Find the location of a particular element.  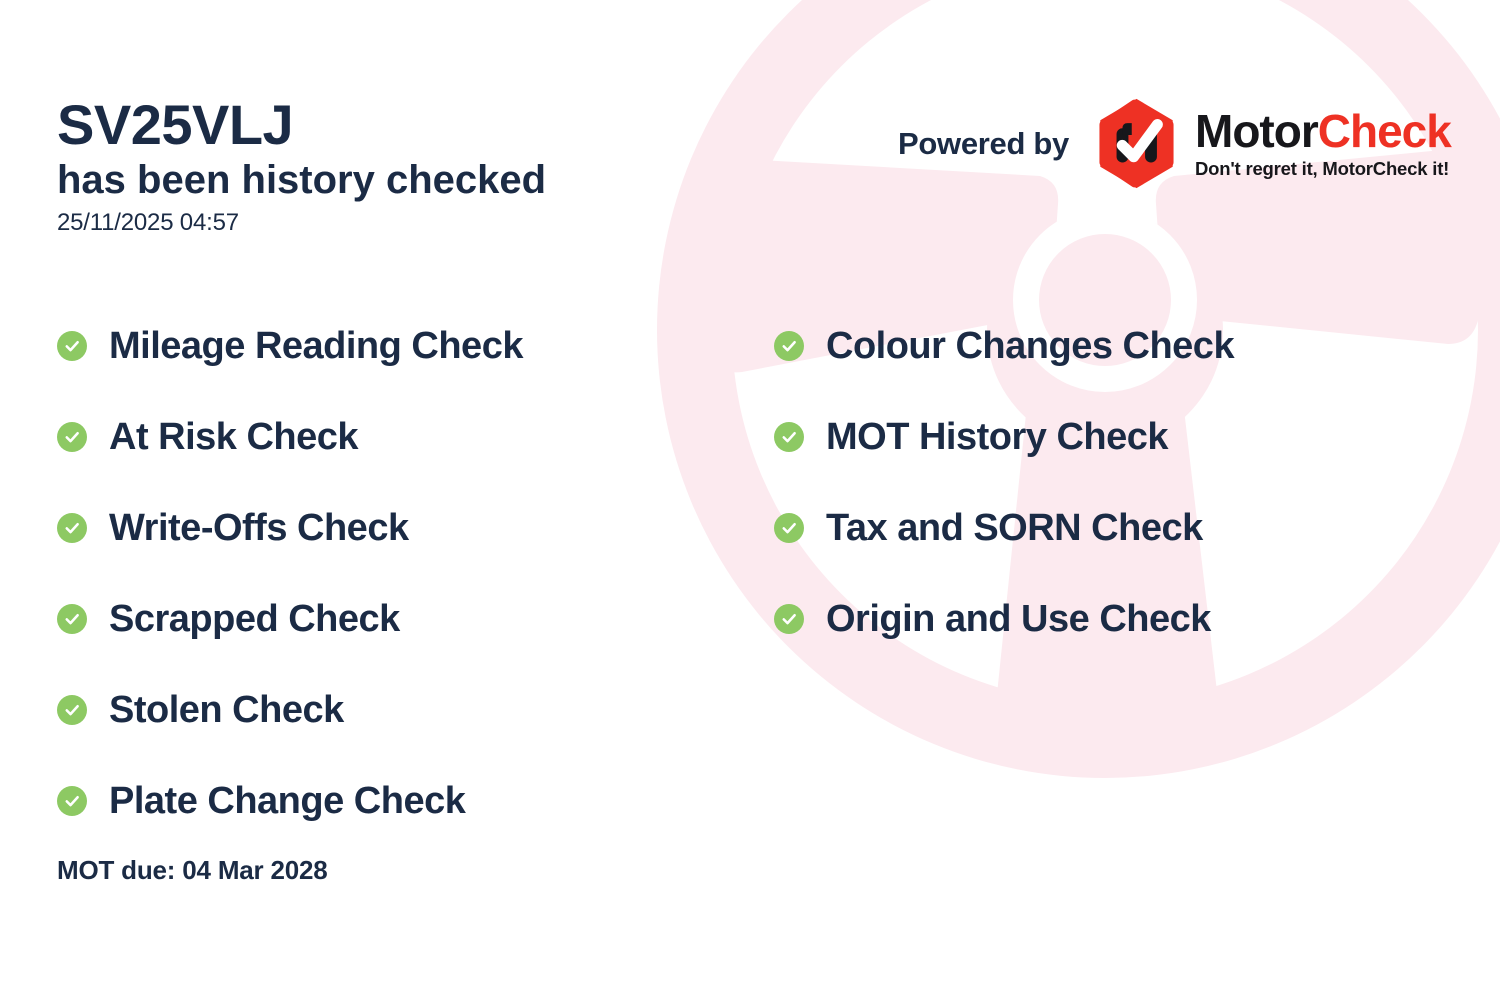

check-item-label: Origin and Use Check is located at coordinates (1018, 618).